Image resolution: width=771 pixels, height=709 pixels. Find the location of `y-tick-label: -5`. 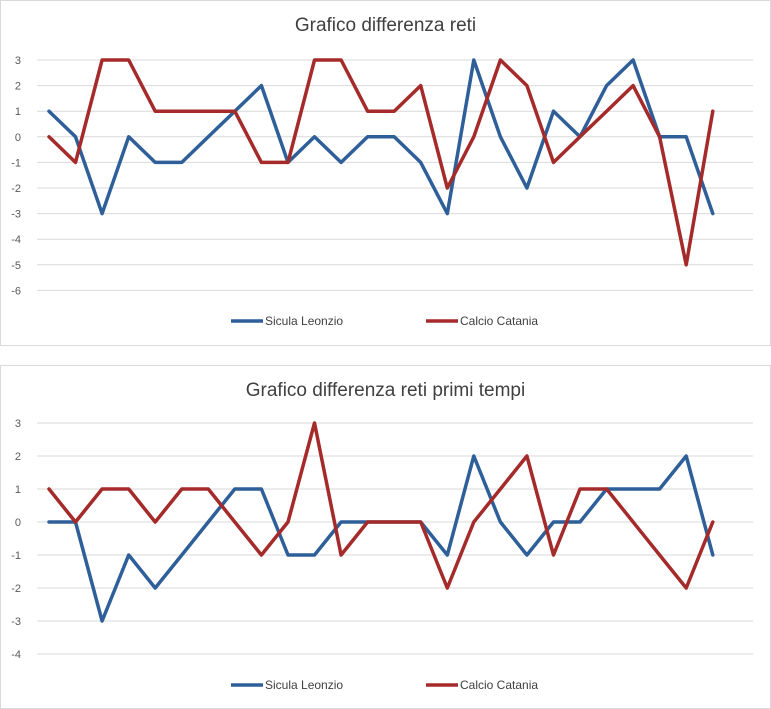

y-tick-label: -5 is located at coordinates (16, 266).